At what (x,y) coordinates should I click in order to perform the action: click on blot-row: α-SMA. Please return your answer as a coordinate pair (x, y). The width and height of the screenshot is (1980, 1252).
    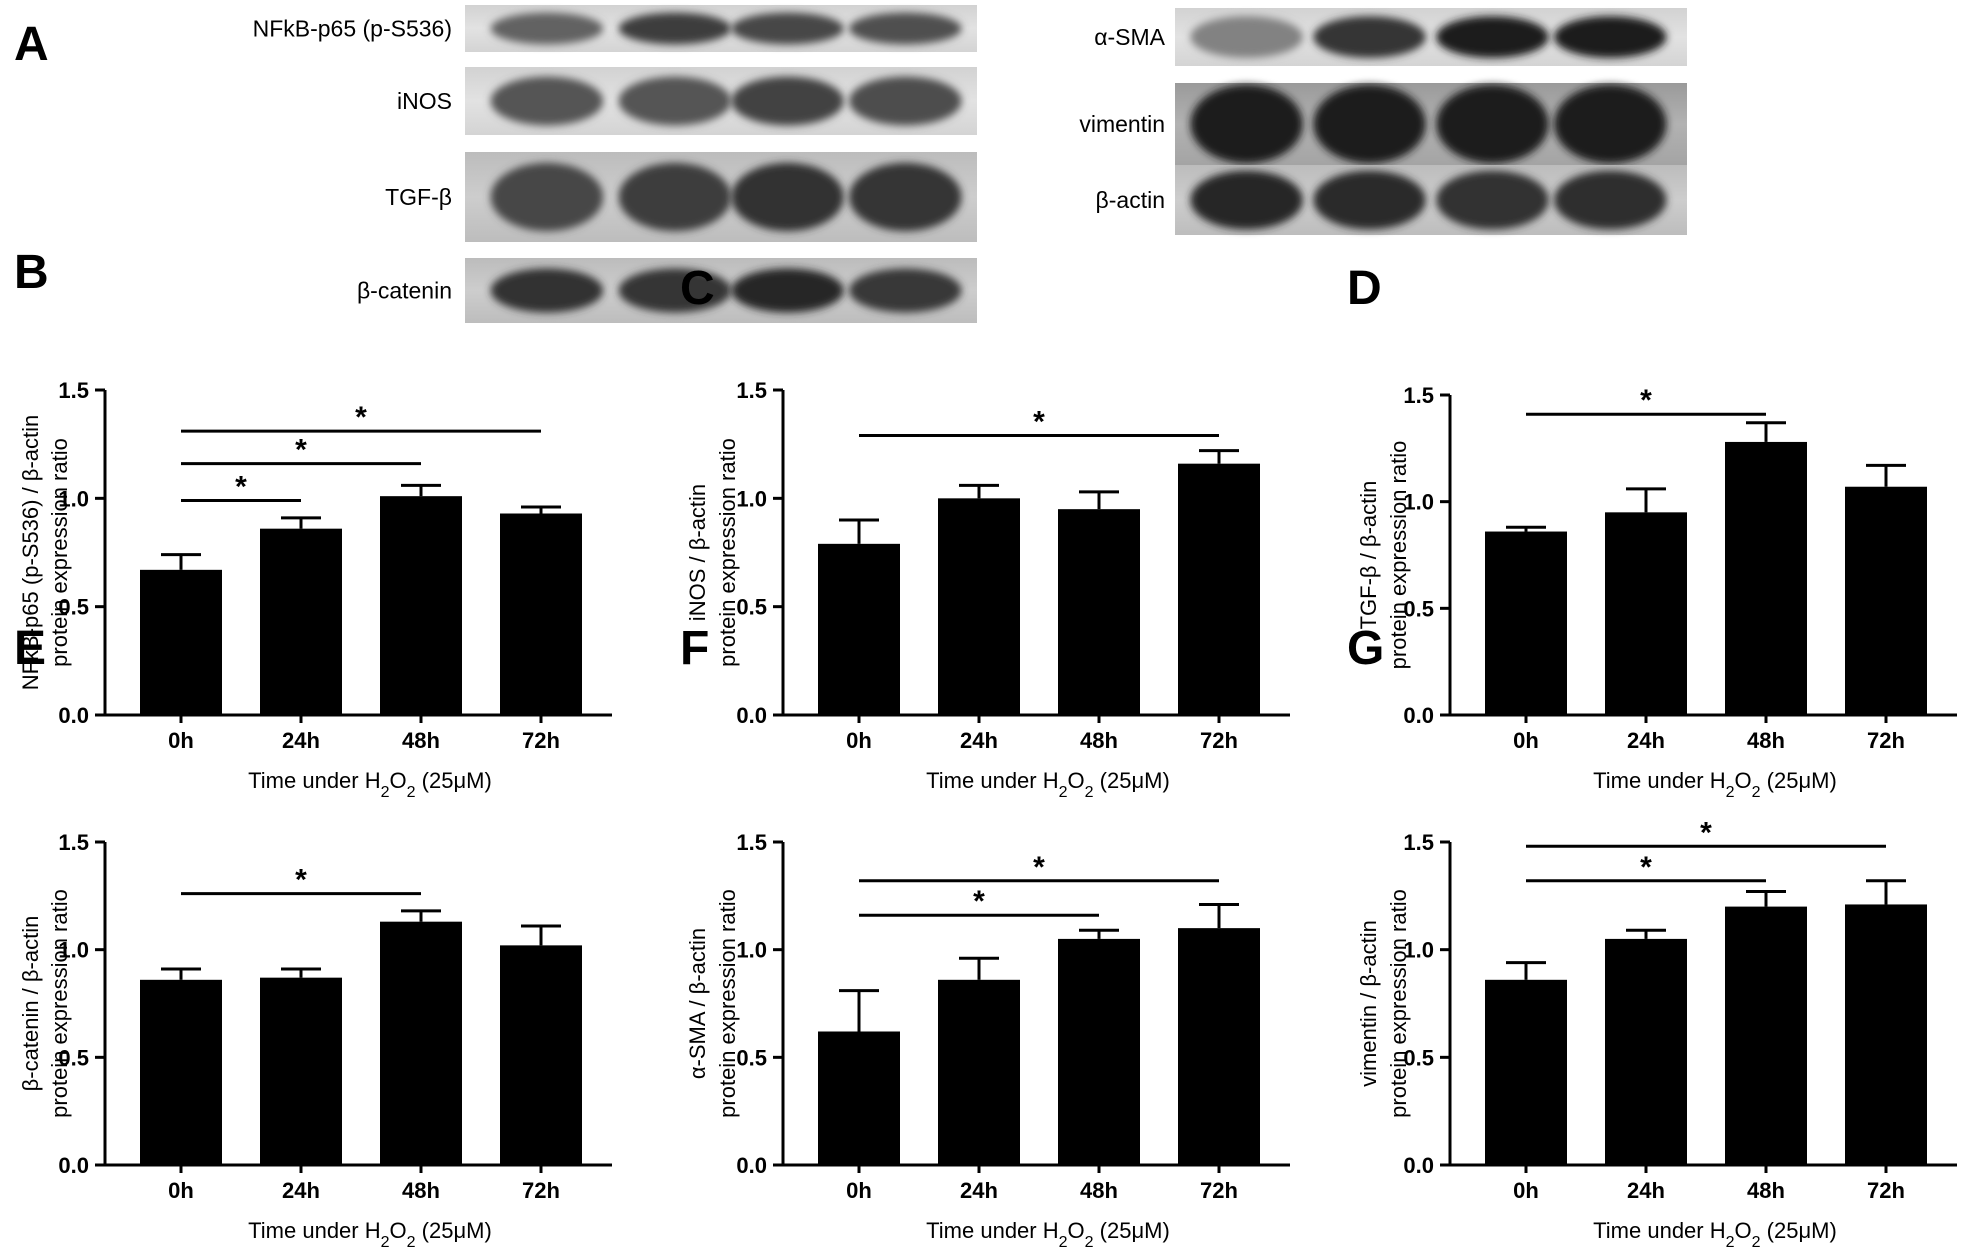
    Looking at the image, I should click on (1390, 37).